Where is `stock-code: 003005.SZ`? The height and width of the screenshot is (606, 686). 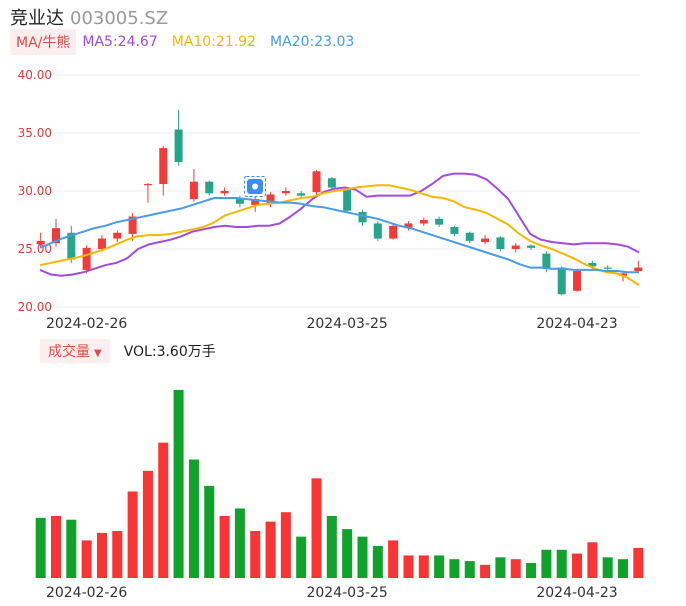
stock-code: 003005.SZ is located at coordinates (119, 18).